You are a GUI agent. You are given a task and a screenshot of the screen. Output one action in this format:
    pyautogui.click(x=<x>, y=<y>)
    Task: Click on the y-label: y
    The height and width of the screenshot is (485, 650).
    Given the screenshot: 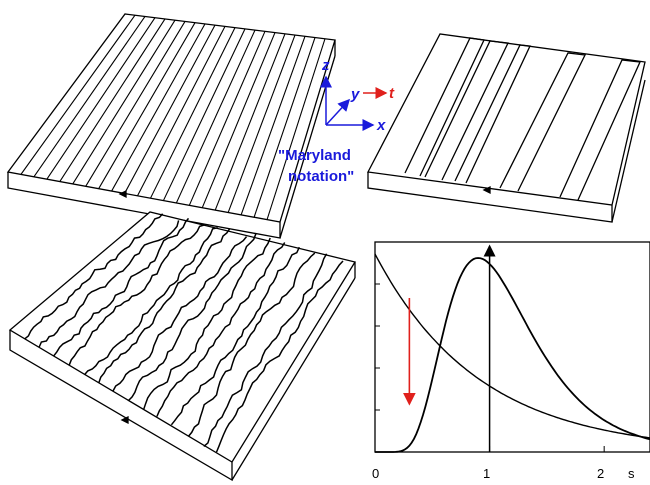 What is the action you would take?
    pyautogui.click(x=355, y=94)
    